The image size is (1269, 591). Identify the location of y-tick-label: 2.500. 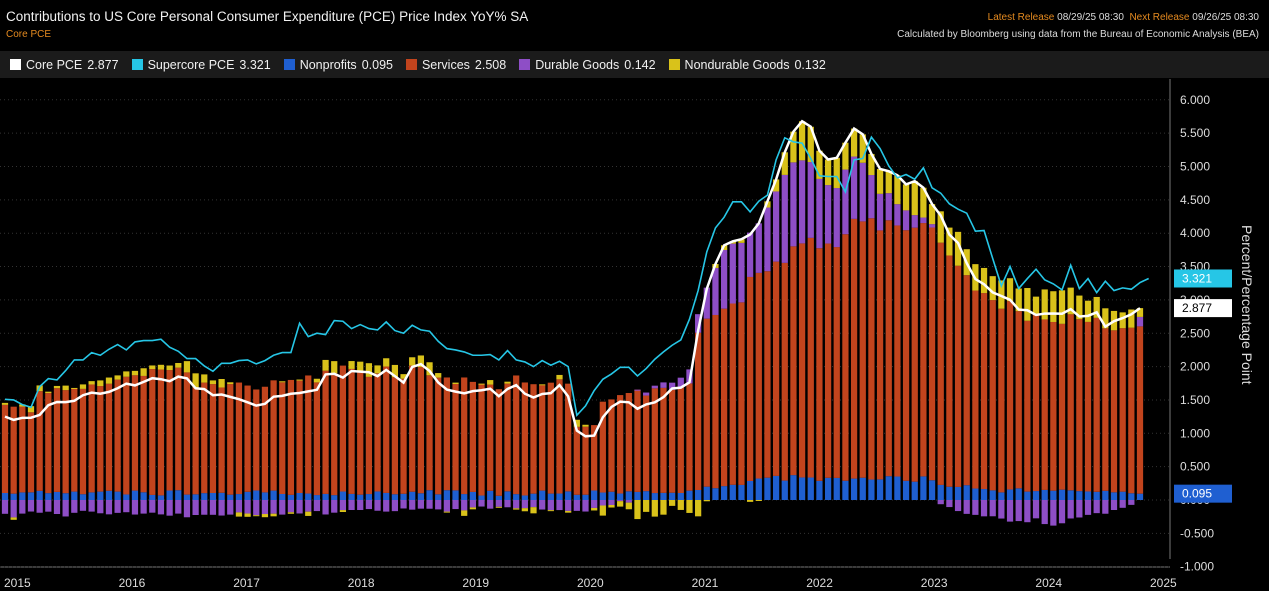
(1195, 333).